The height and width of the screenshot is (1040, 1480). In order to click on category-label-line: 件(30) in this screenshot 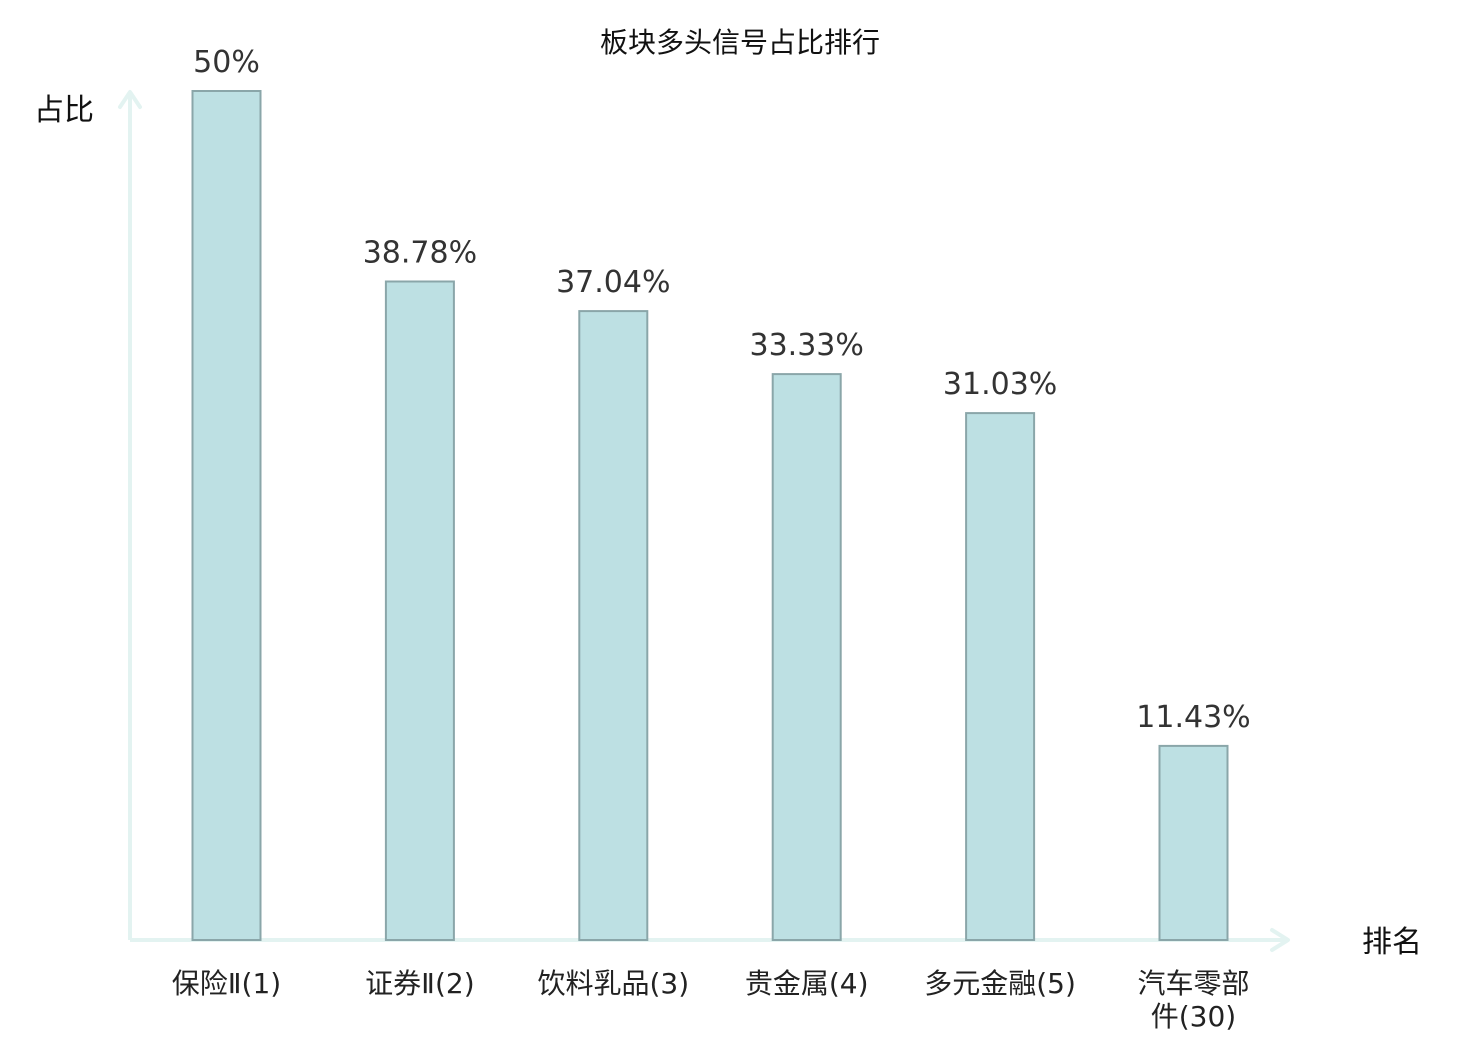, I will do `click(1193, 1016)`.